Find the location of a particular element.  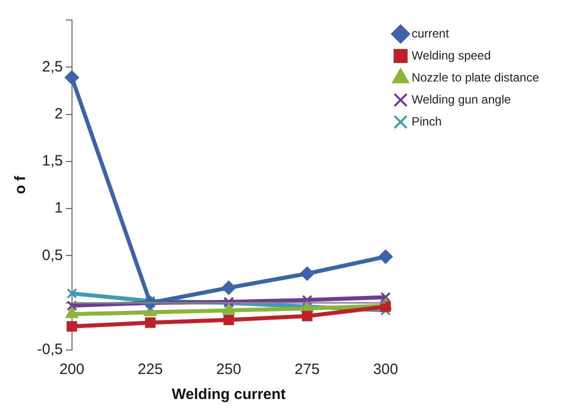

legend-label: Nozzle to plate distance is located at coordinates (476, 77).